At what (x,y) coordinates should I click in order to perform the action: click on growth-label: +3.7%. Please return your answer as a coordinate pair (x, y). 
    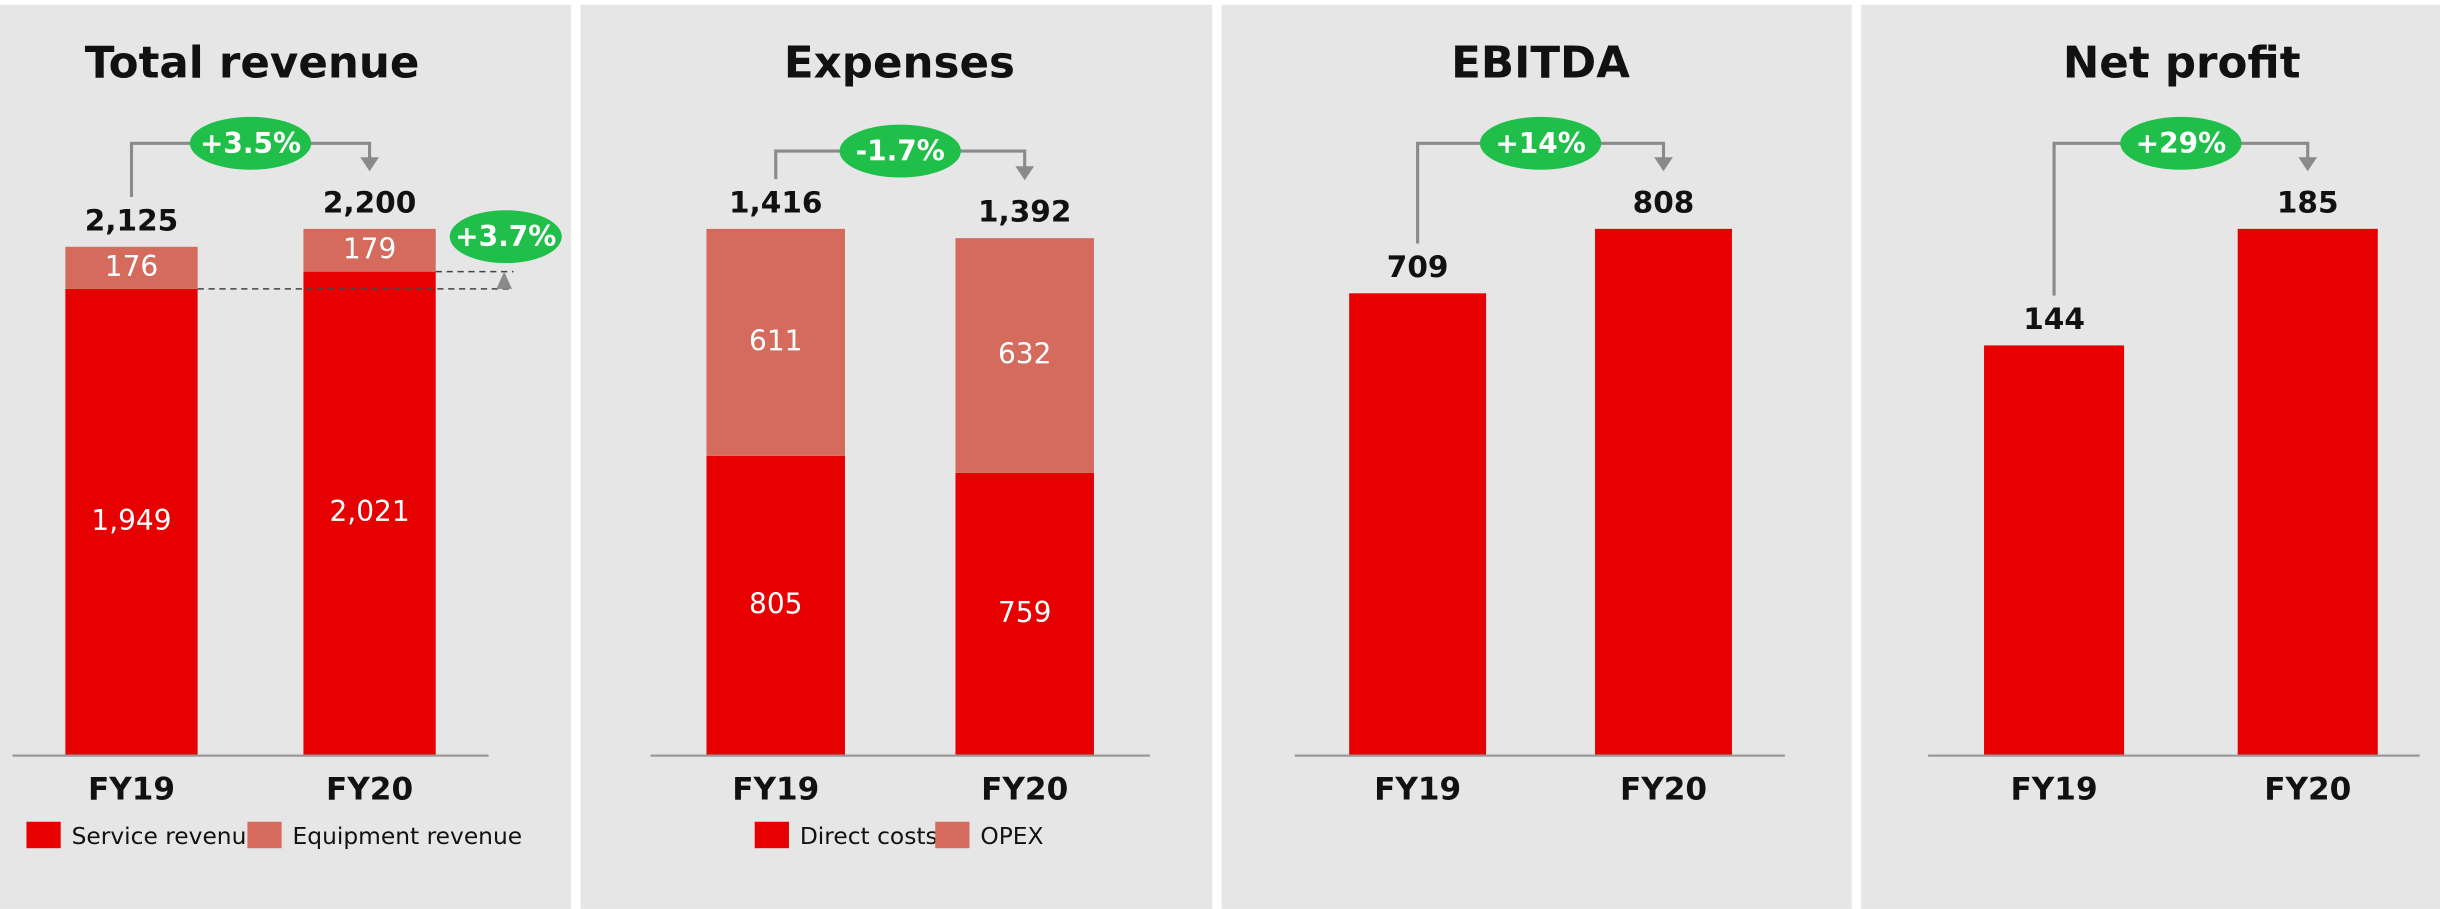
    Looking at the image, I should click on (505, 236).